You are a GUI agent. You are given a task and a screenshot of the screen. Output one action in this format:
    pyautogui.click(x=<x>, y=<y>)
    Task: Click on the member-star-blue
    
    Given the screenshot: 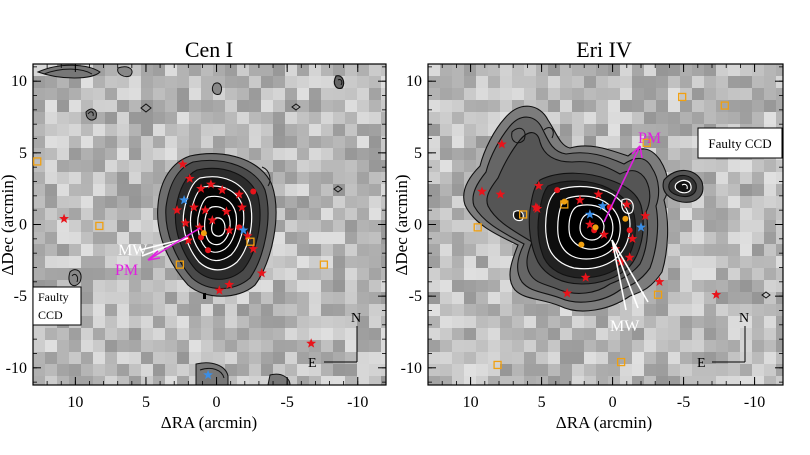 What is the action you would take?
    pyautogui.click(x=641, y=227)
    